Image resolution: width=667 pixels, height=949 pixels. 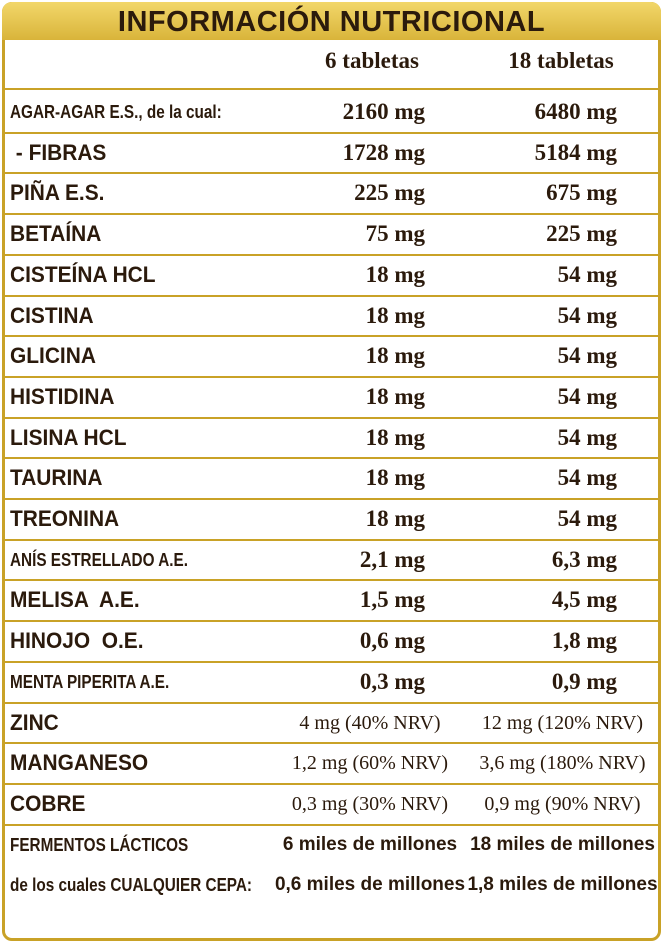 What do you see at coordinates (372, 60) in the screenshot?
I see `column-header: 6 tabletas` at bounding box center [372, 60].